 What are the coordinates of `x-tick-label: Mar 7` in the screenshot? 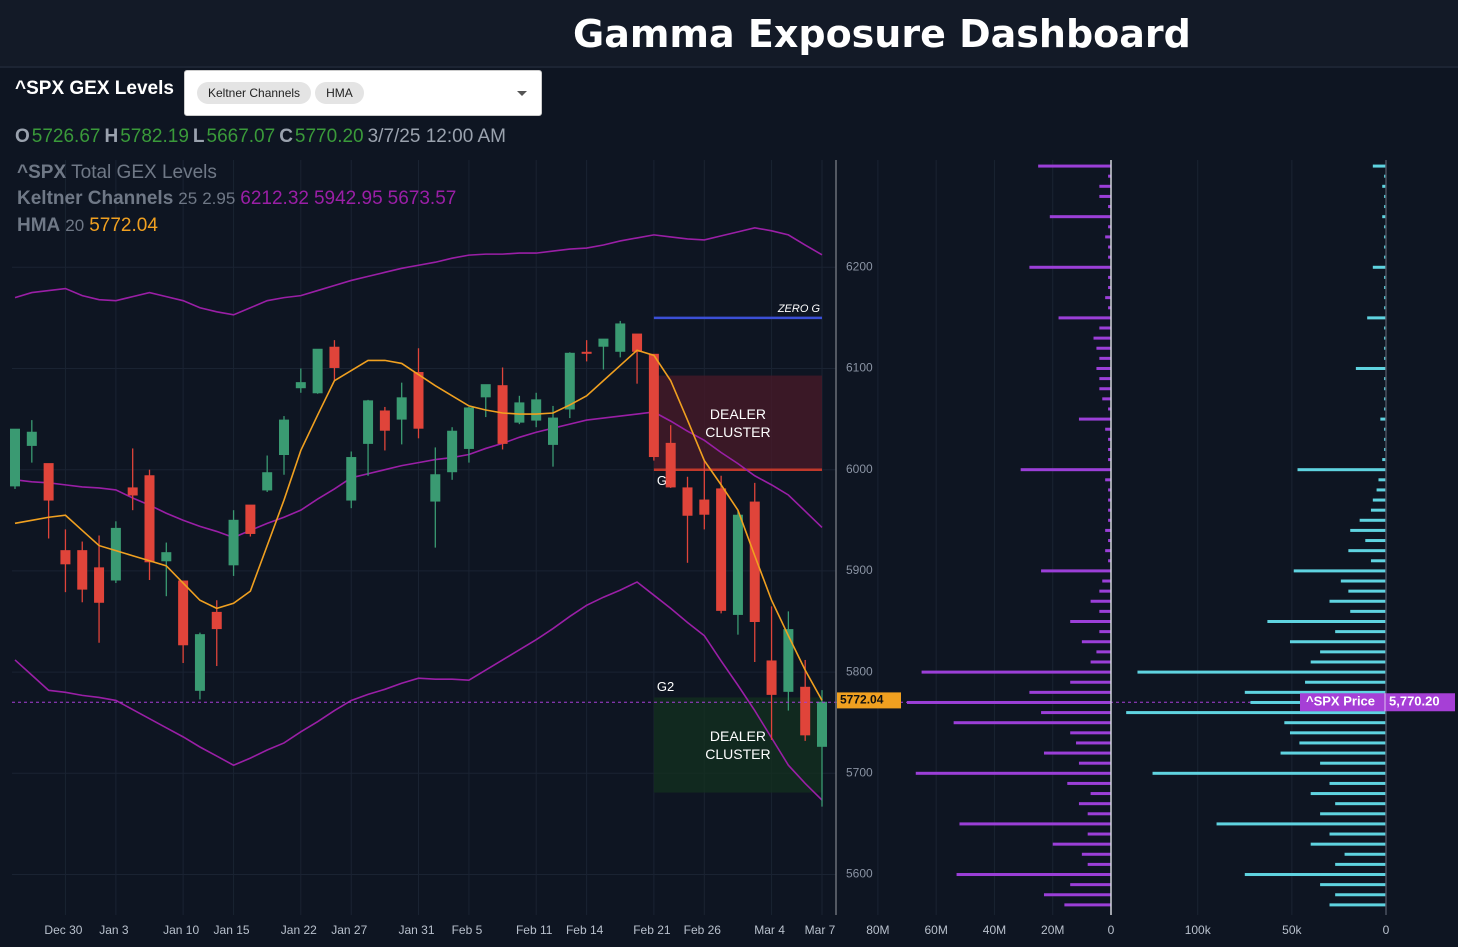 It's located at (820, 930).